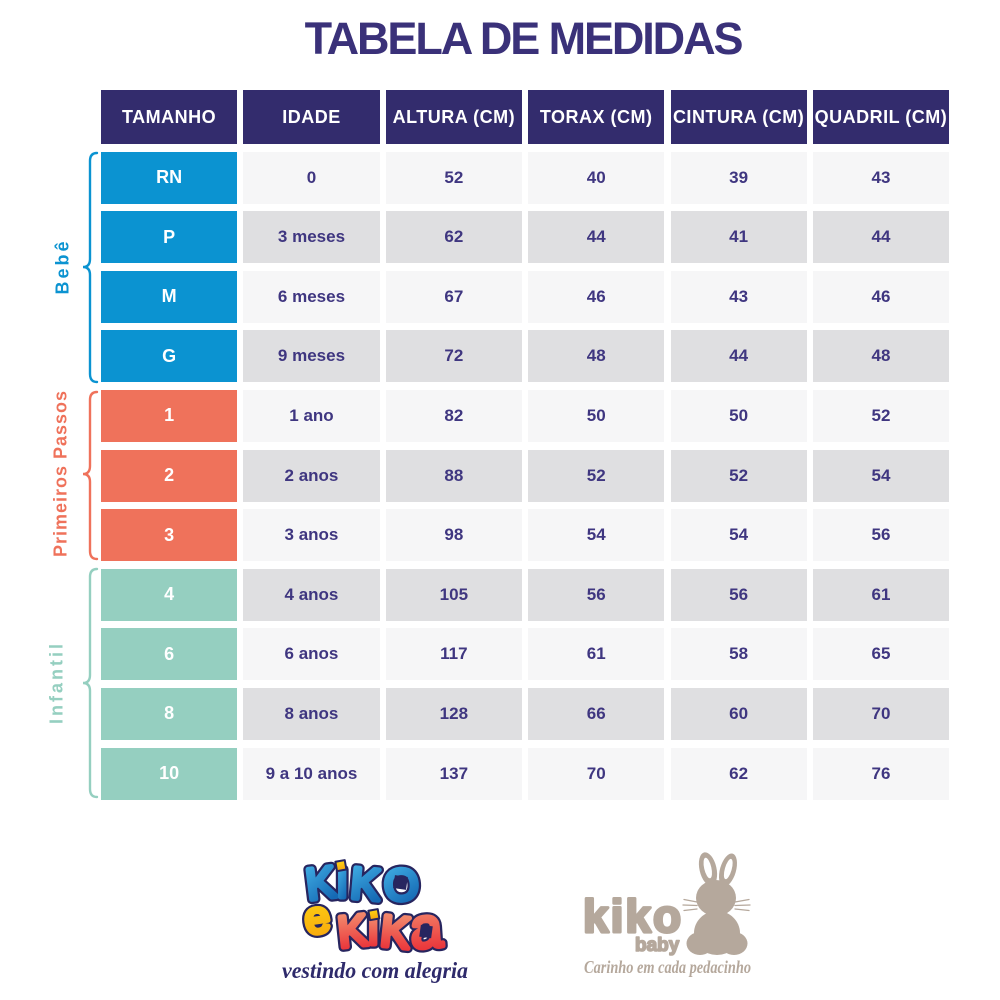  I want to click on svg-text: baby, so click(657, 945).